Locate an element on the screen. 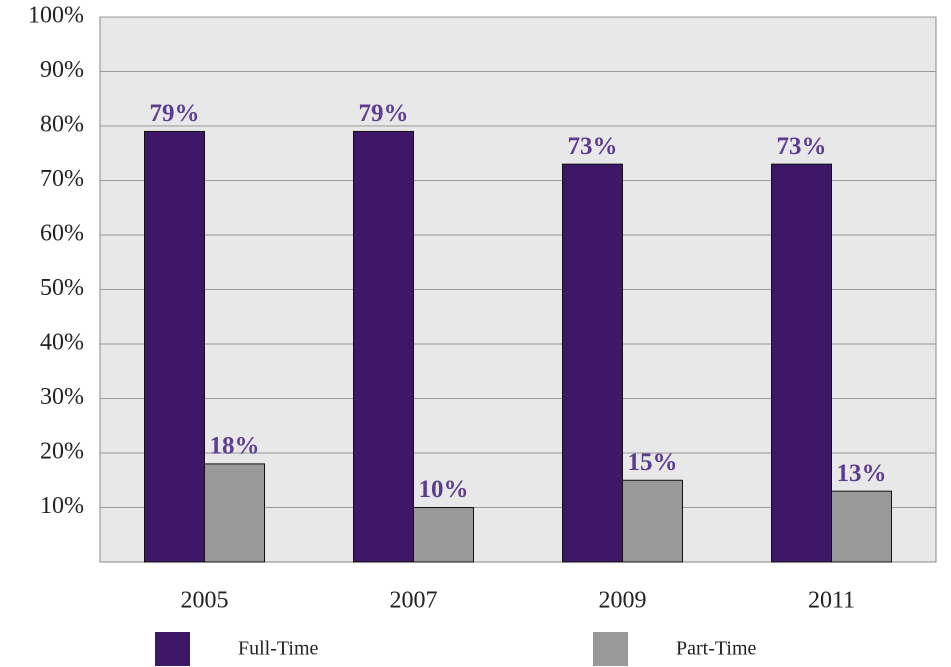 This screenshot has width=951, height=667. y-tick-label: 10% is located at coordinates (62, 506).